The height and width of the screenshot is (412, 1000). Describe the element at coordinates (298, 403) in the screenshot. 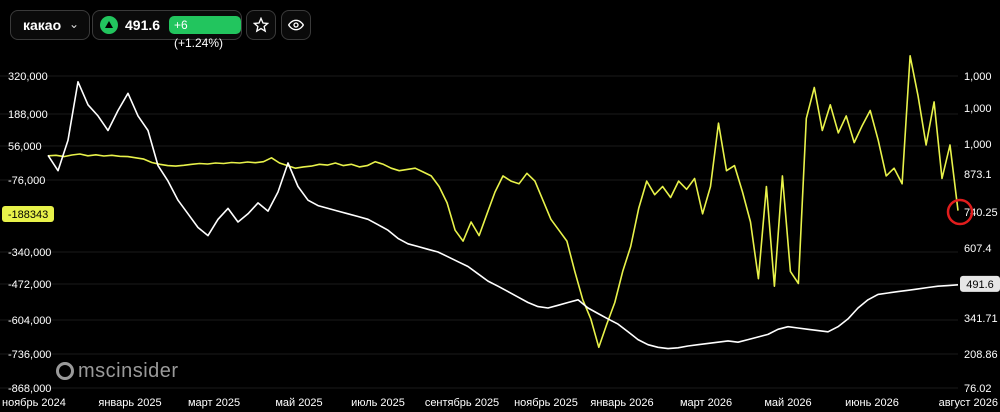

I see `x-axis-tick: май 2025` at that location.